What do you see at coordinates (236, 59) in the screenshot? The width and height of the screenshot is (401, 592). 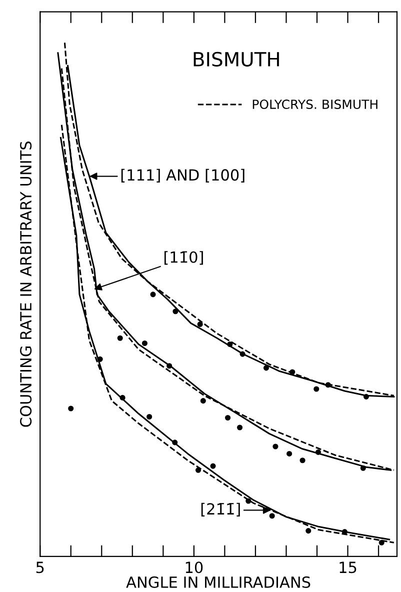 I see `chart-title: BISMUTH` at bounding box center [236, 59].